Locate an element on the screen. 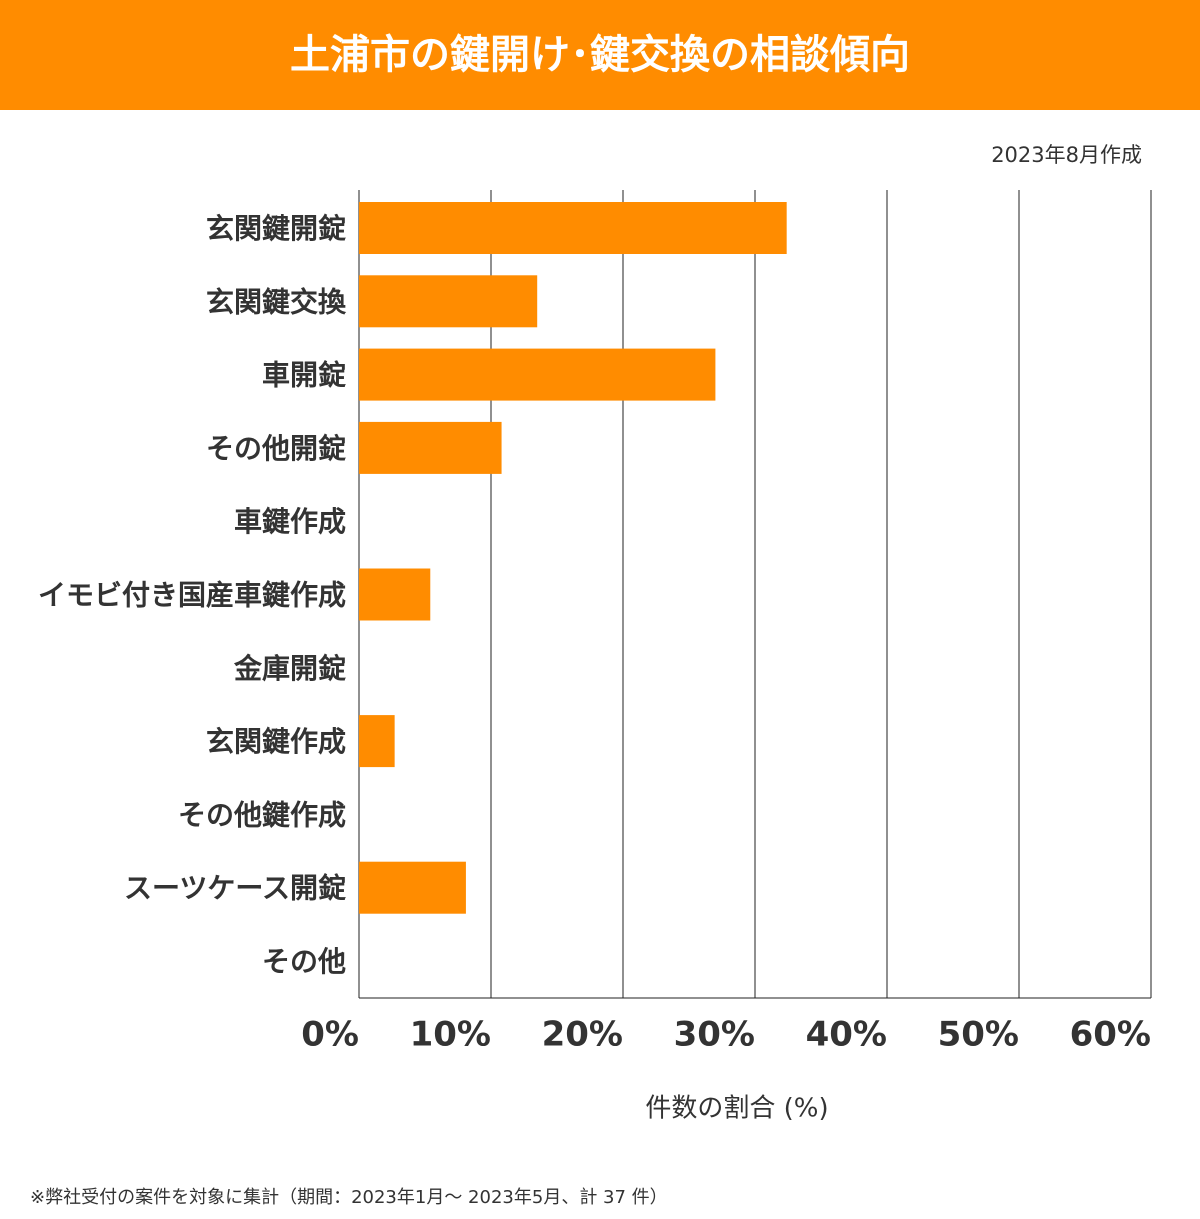 The height and width of the screenshot is (1219, 1200). y-tick-label: スーツケース開錠 is located at coordinates (235, 888).